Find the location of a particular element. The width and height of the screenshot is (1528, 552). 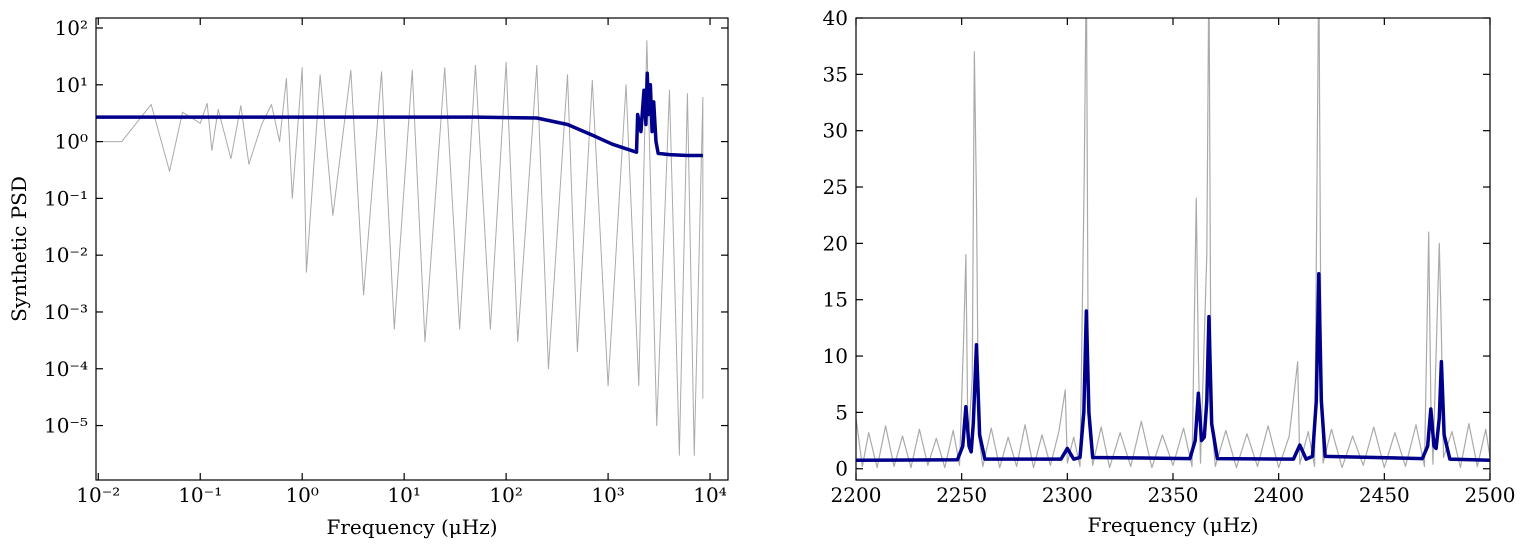

y-tick-label: 10² is located at coordinates (71, 28).